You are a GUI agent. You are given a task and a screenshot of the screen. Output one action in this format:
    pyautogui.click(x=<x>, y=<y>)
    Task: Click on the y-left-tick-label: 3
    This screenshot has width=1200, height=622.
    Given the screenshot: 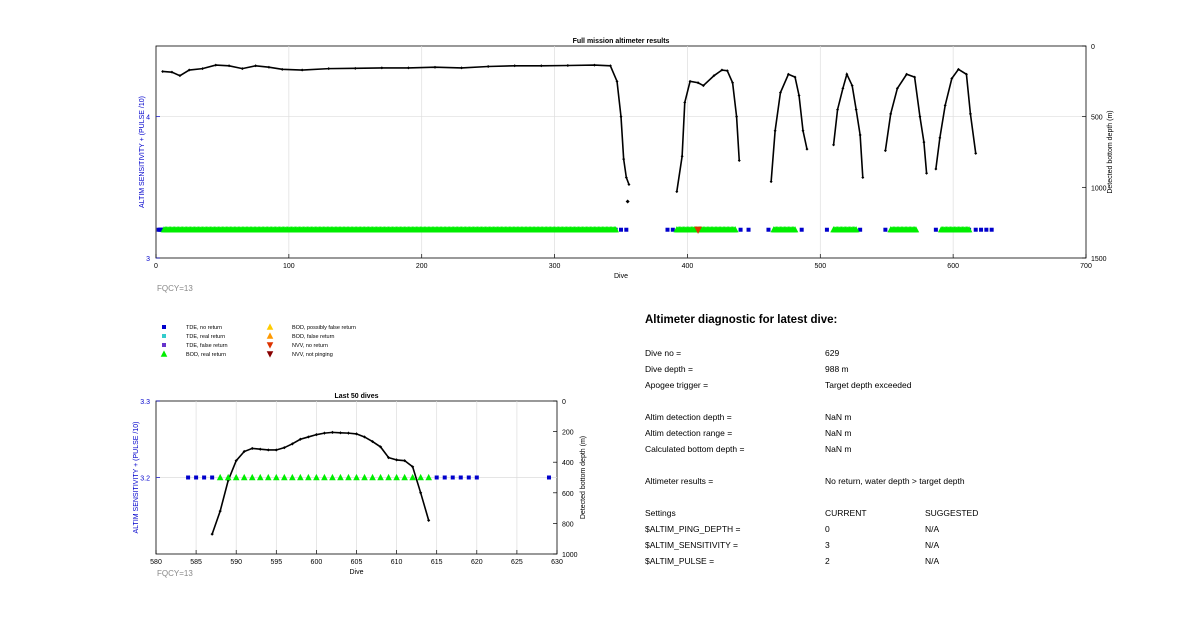 What is the action you would take?
    pyautogui.click(x=148, y=259)
    